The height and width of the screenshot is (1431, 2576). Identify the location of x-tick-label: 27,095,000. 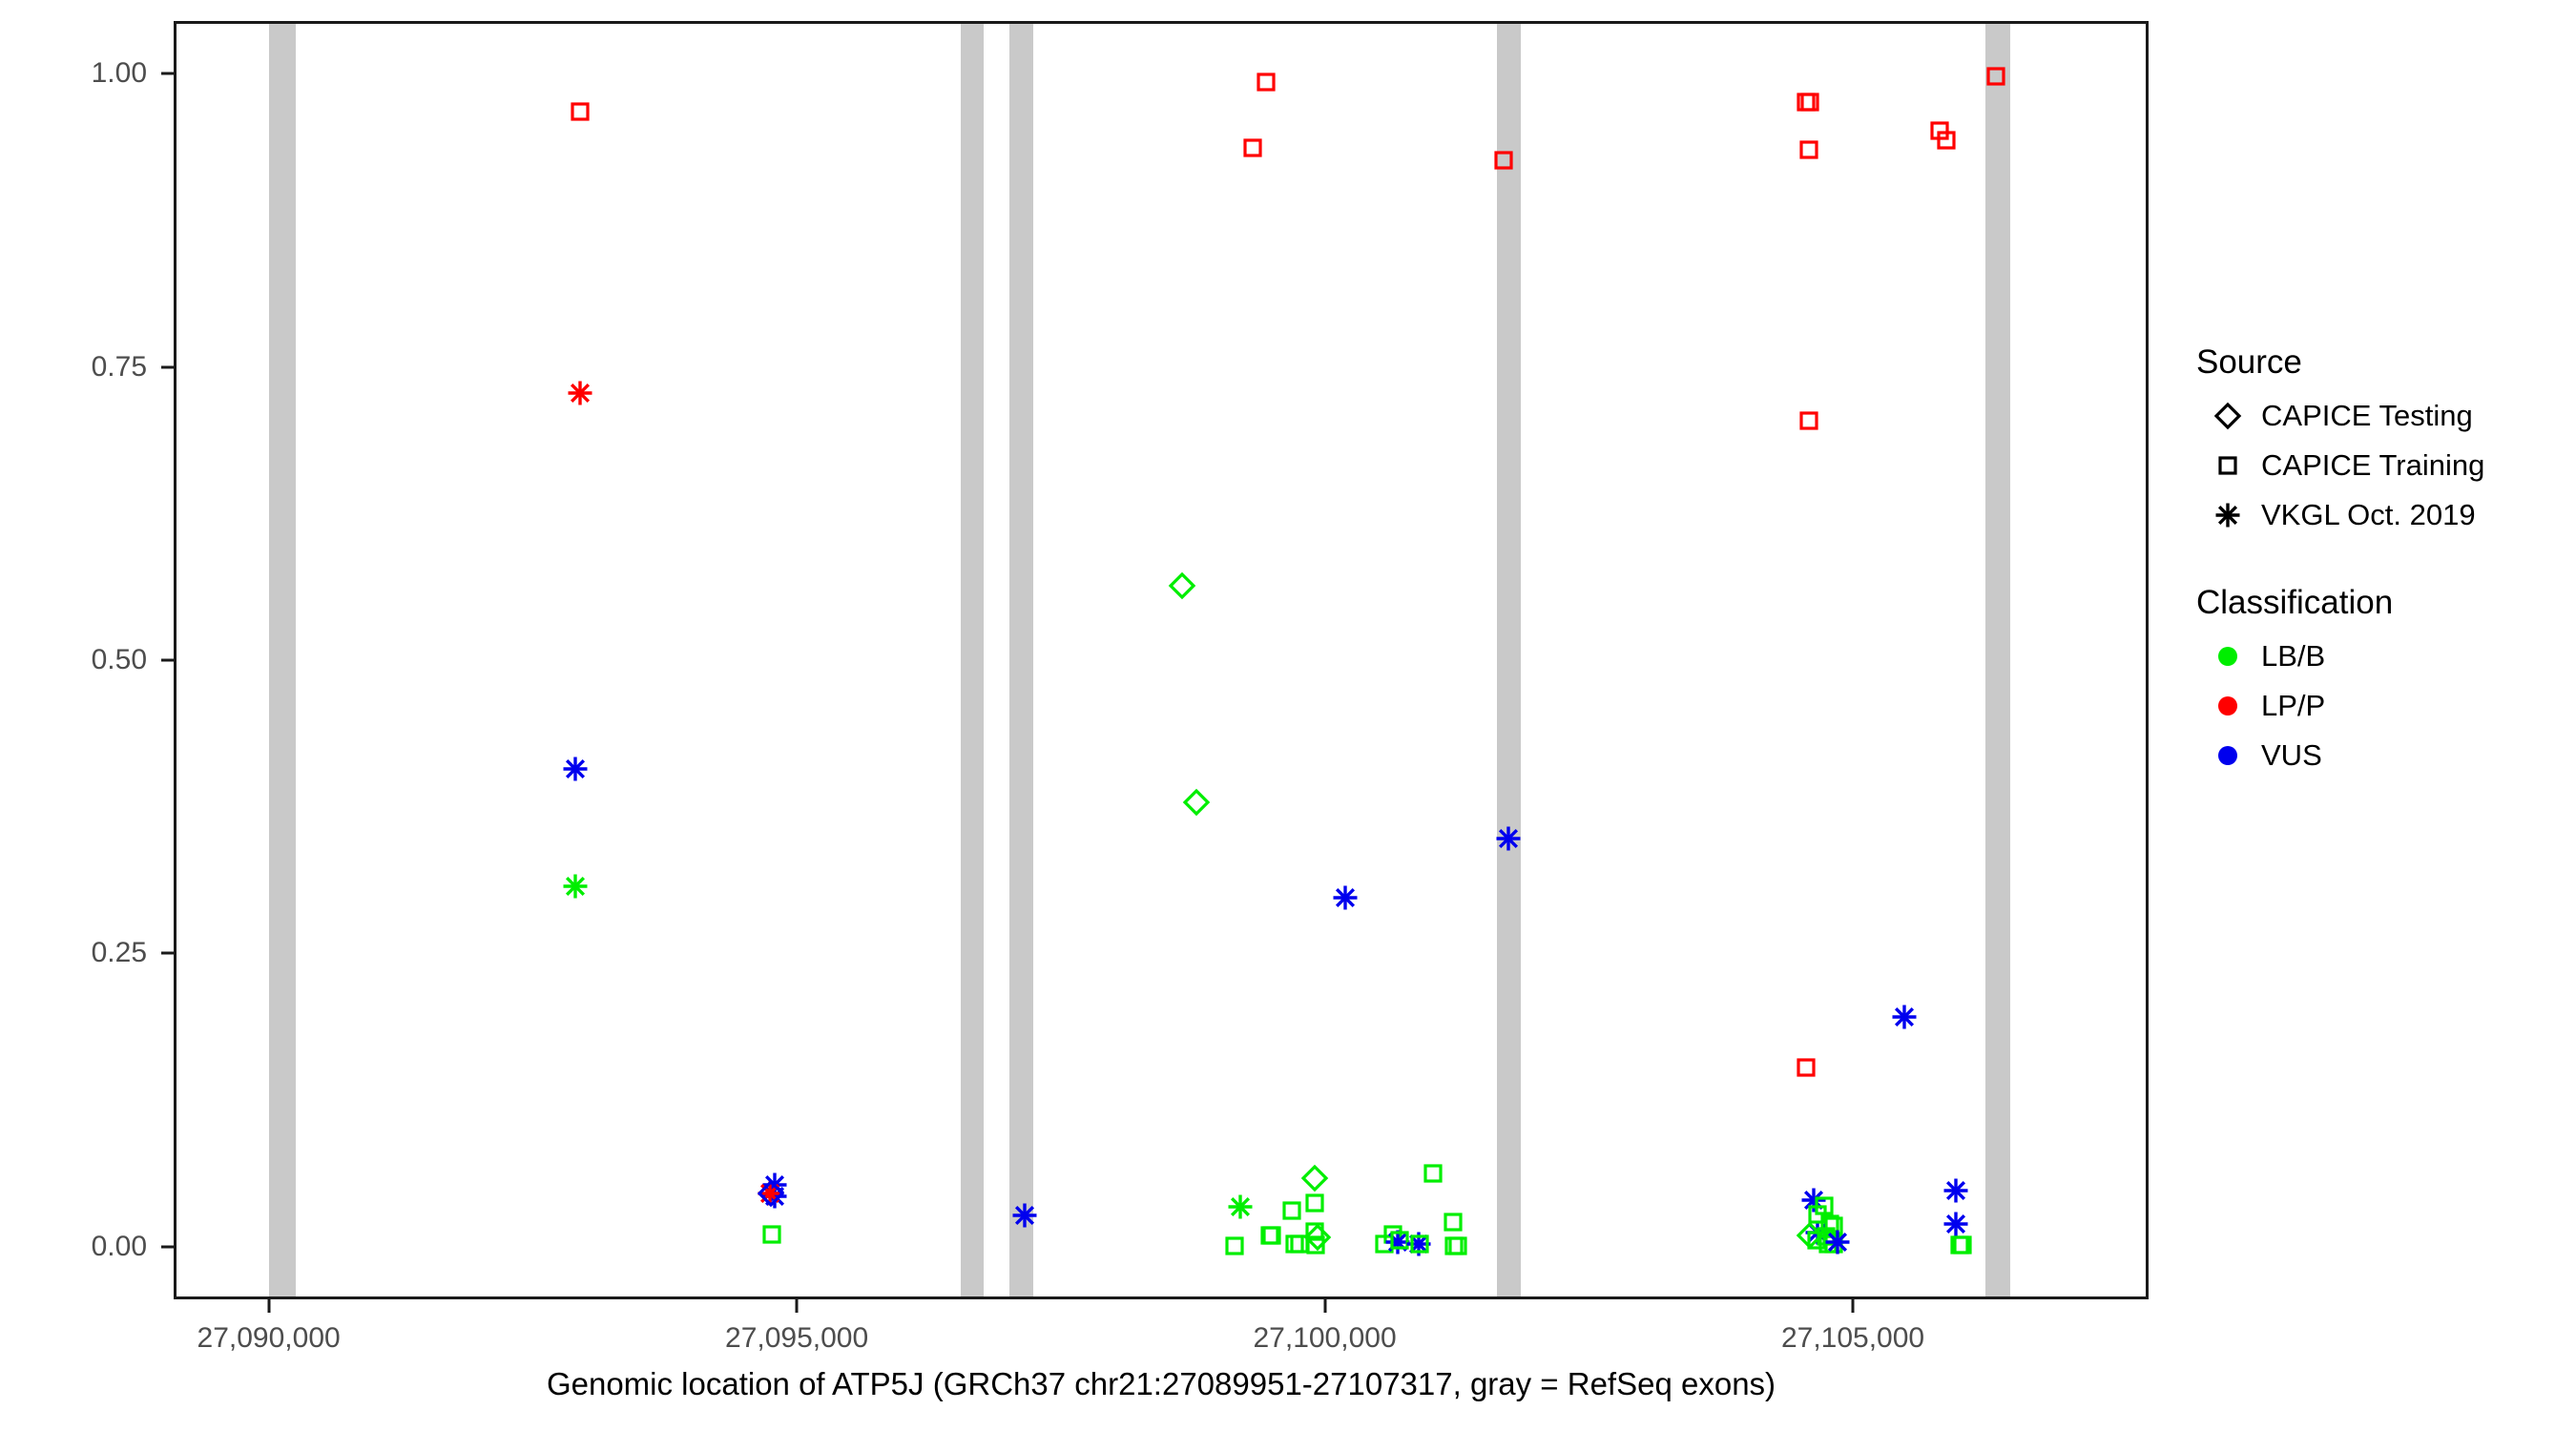
(797, 1338).